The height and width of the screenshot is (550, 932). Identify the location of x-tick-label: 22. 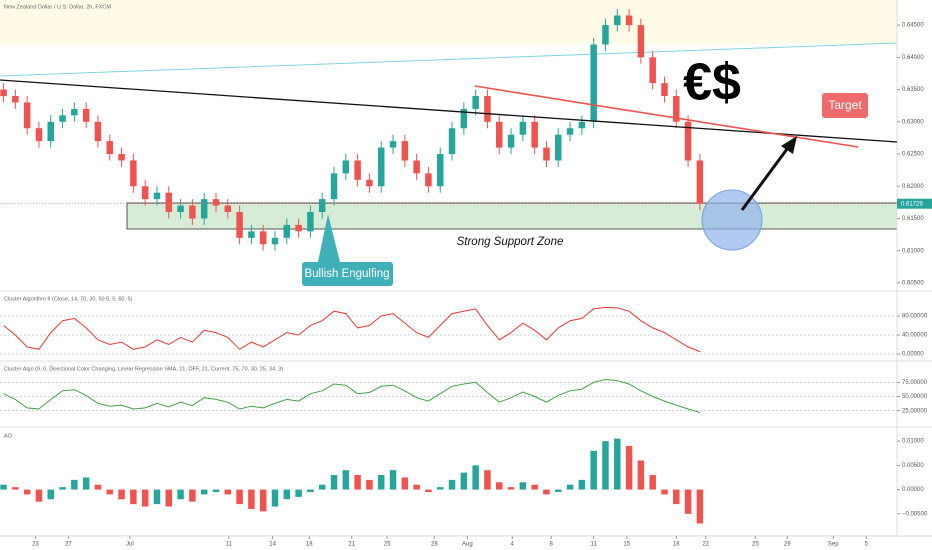
(705, 545).